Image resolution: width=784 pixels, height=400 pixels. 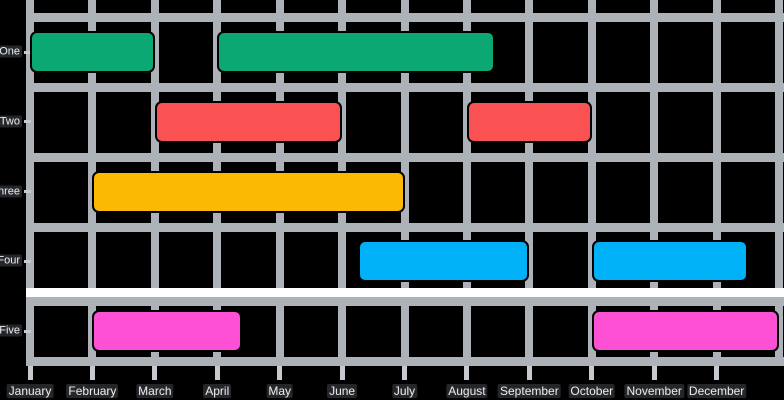 I want to click on y-axis-label-text: Five, so click(x=11, y=330).